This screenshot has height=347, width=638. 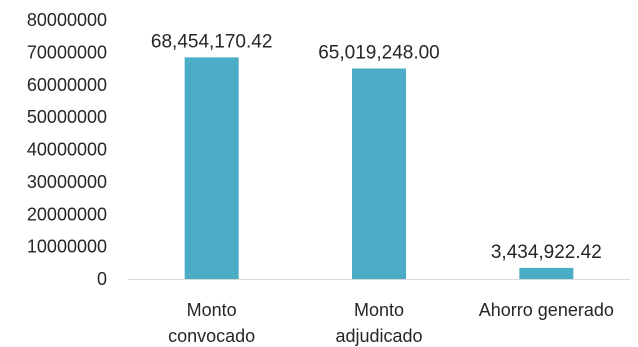 I want to click on y-tick-label: 60000000, so click(x=67, y=85).